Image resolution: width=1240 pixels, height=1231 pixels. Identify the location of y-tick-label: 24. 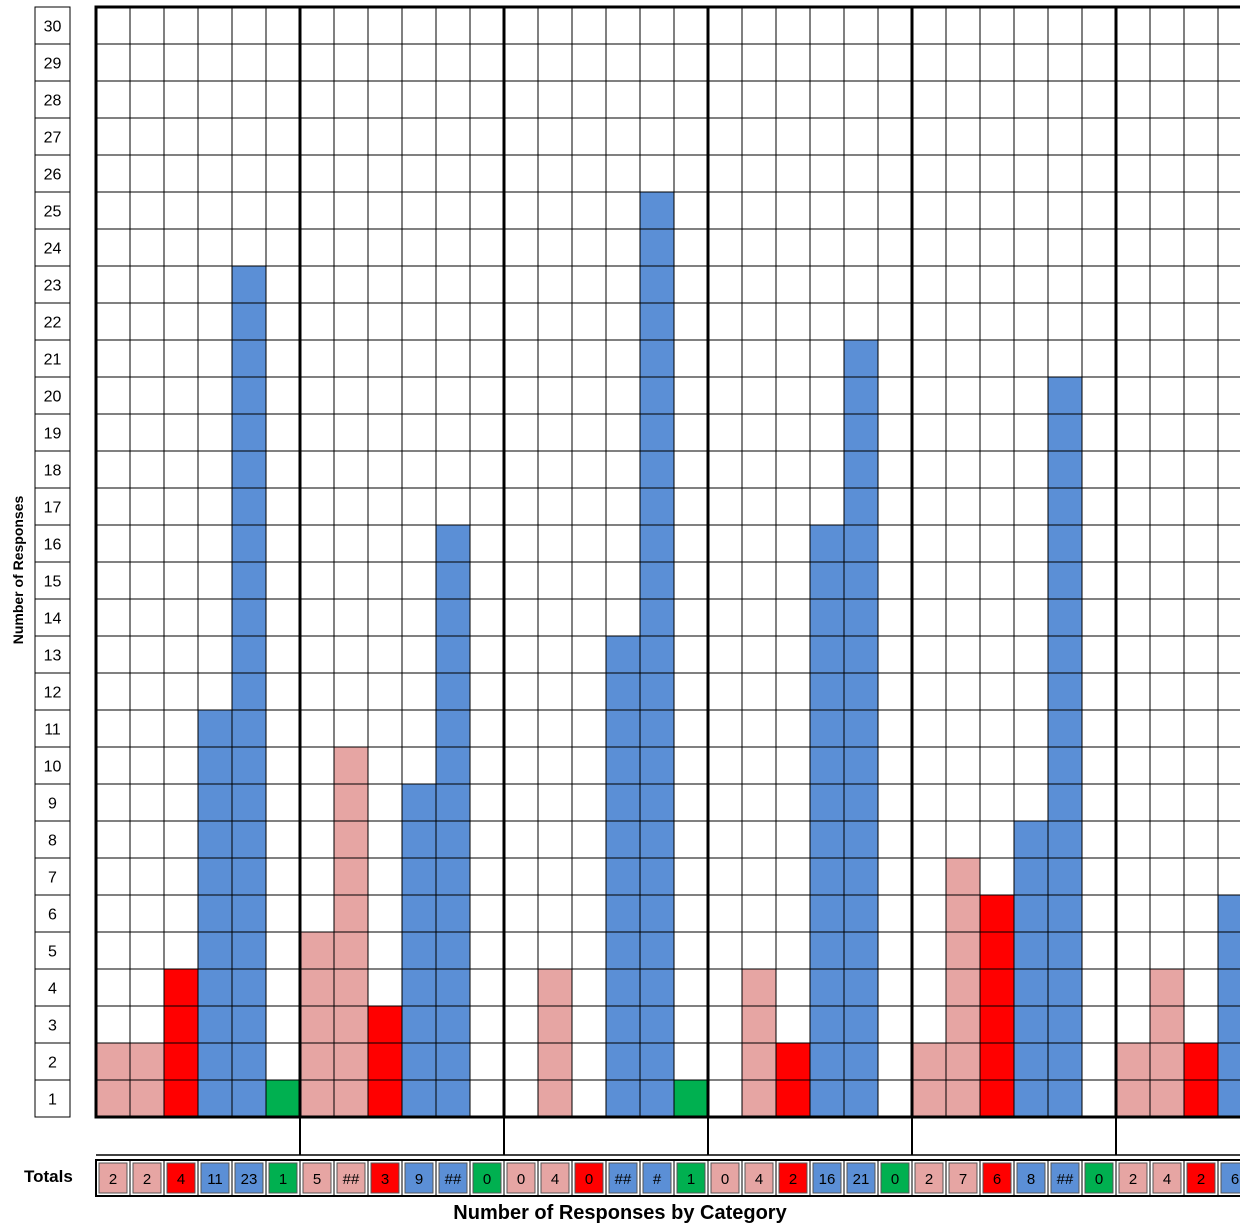
(53, 249).